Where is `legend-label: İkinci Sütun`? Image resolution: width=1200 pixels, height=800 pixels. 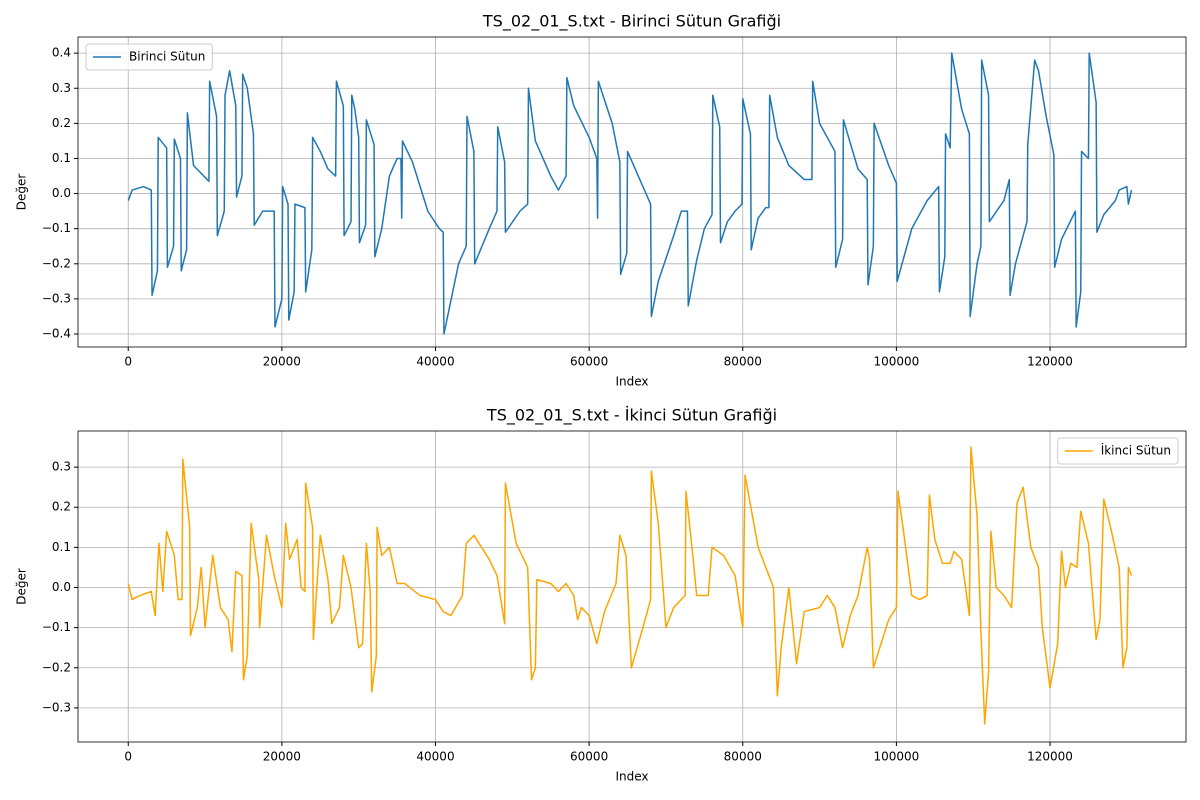 legend-label: İkinci Sütun is located at coordinates (1136, 450).